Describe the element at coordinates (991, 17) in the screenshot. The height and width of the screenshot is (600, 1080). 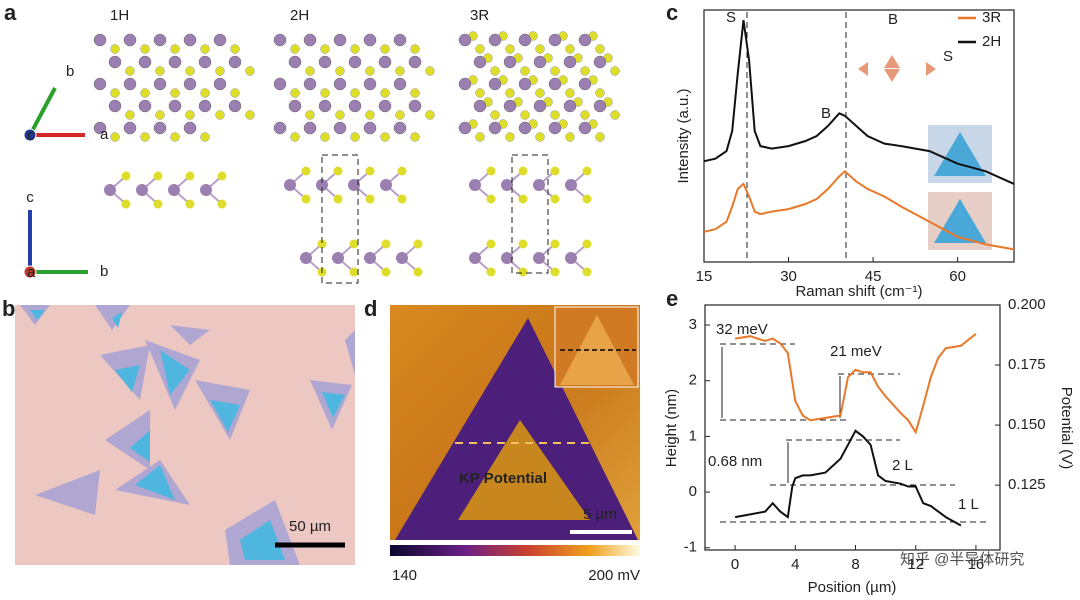
I see `legend-label: 3R` at that location.